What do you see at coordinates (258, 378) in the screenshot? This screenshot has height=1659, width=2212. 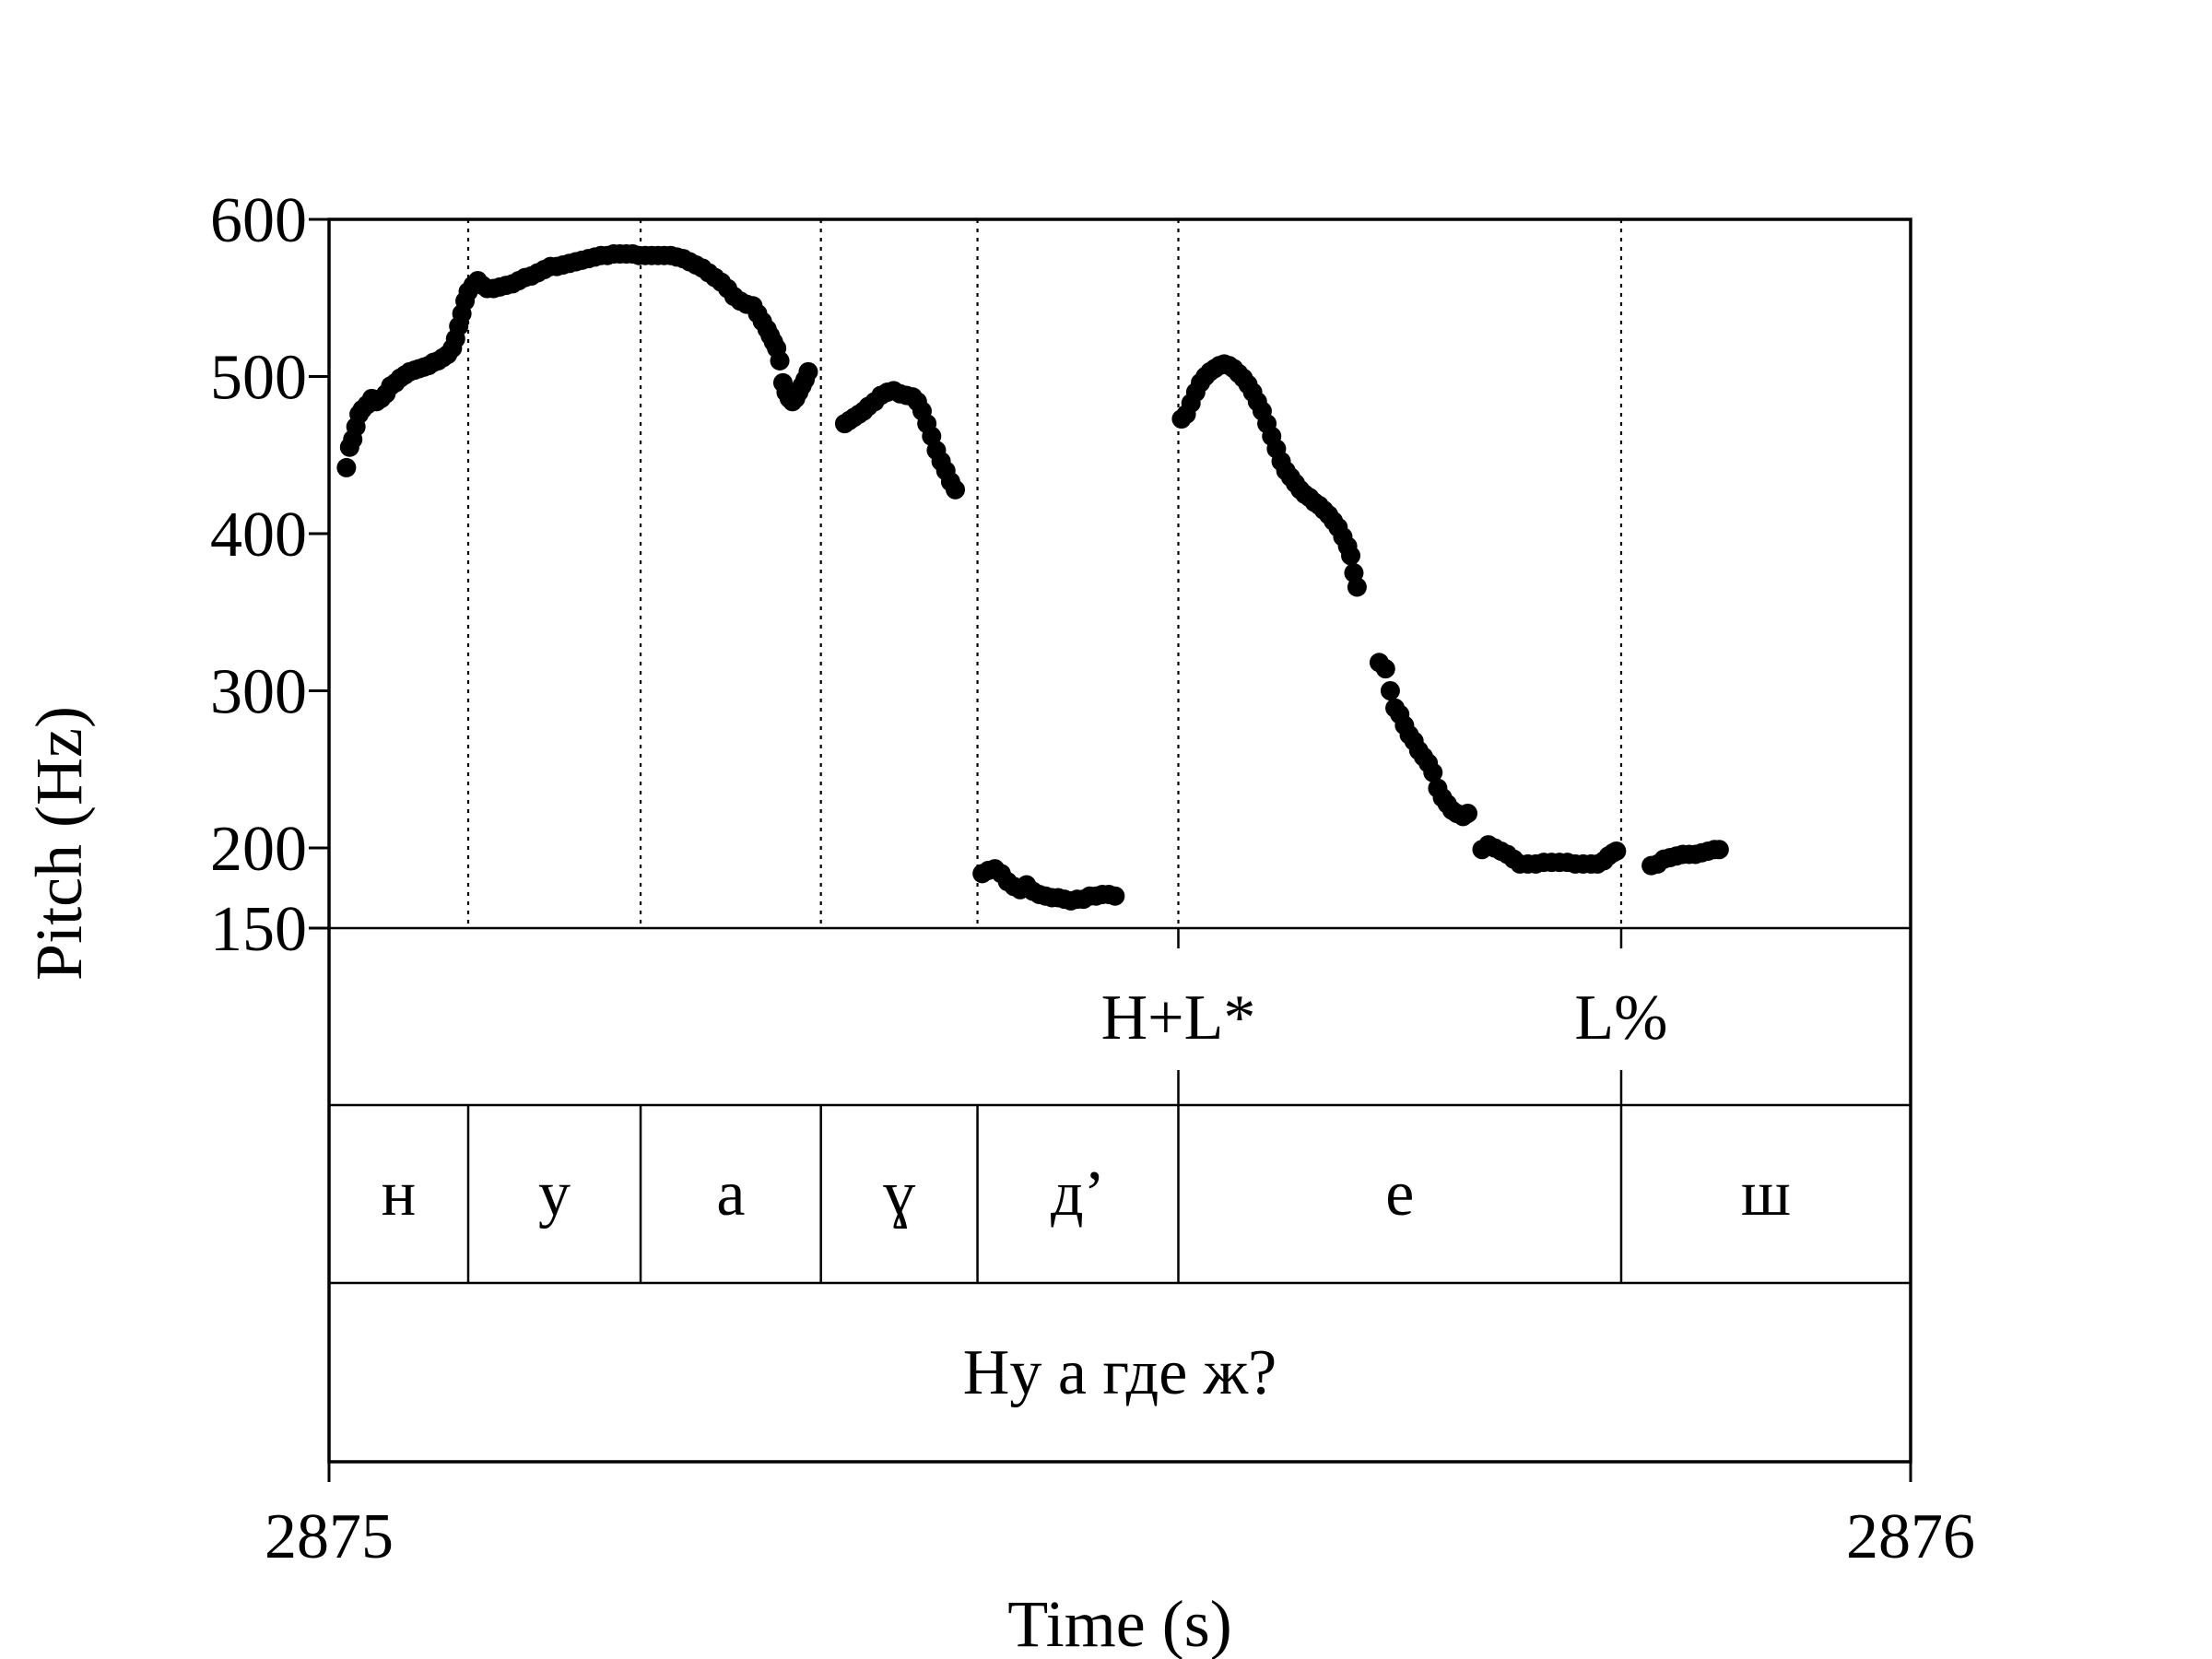 I see `y-tick-label: 500` at bounding box center [258, 378].